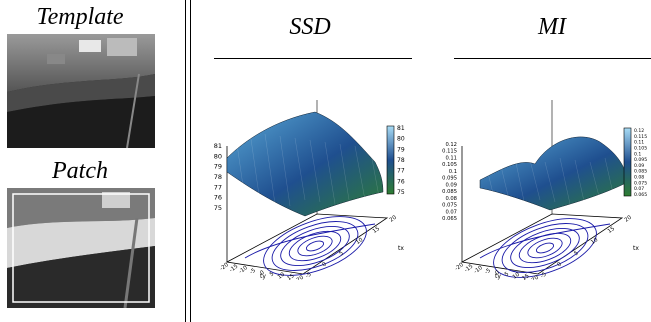 This screenshot has height=322, width=651. Describe the element at coordinates (218, 146) in the screenshot. I see `z-tick-label: 81` at that location.